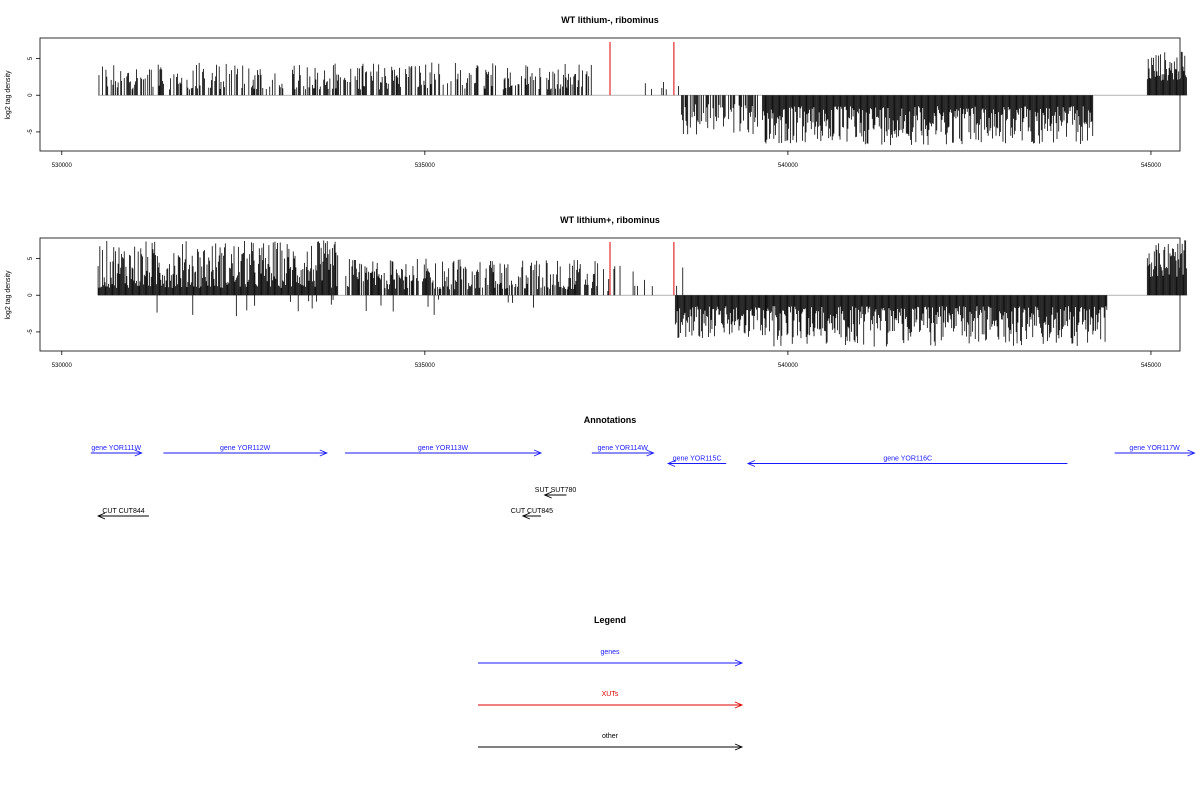  Describe the element at coordinates (611, 700) in the screenshot. I see `legend-items: genes XUTs other` at that location.